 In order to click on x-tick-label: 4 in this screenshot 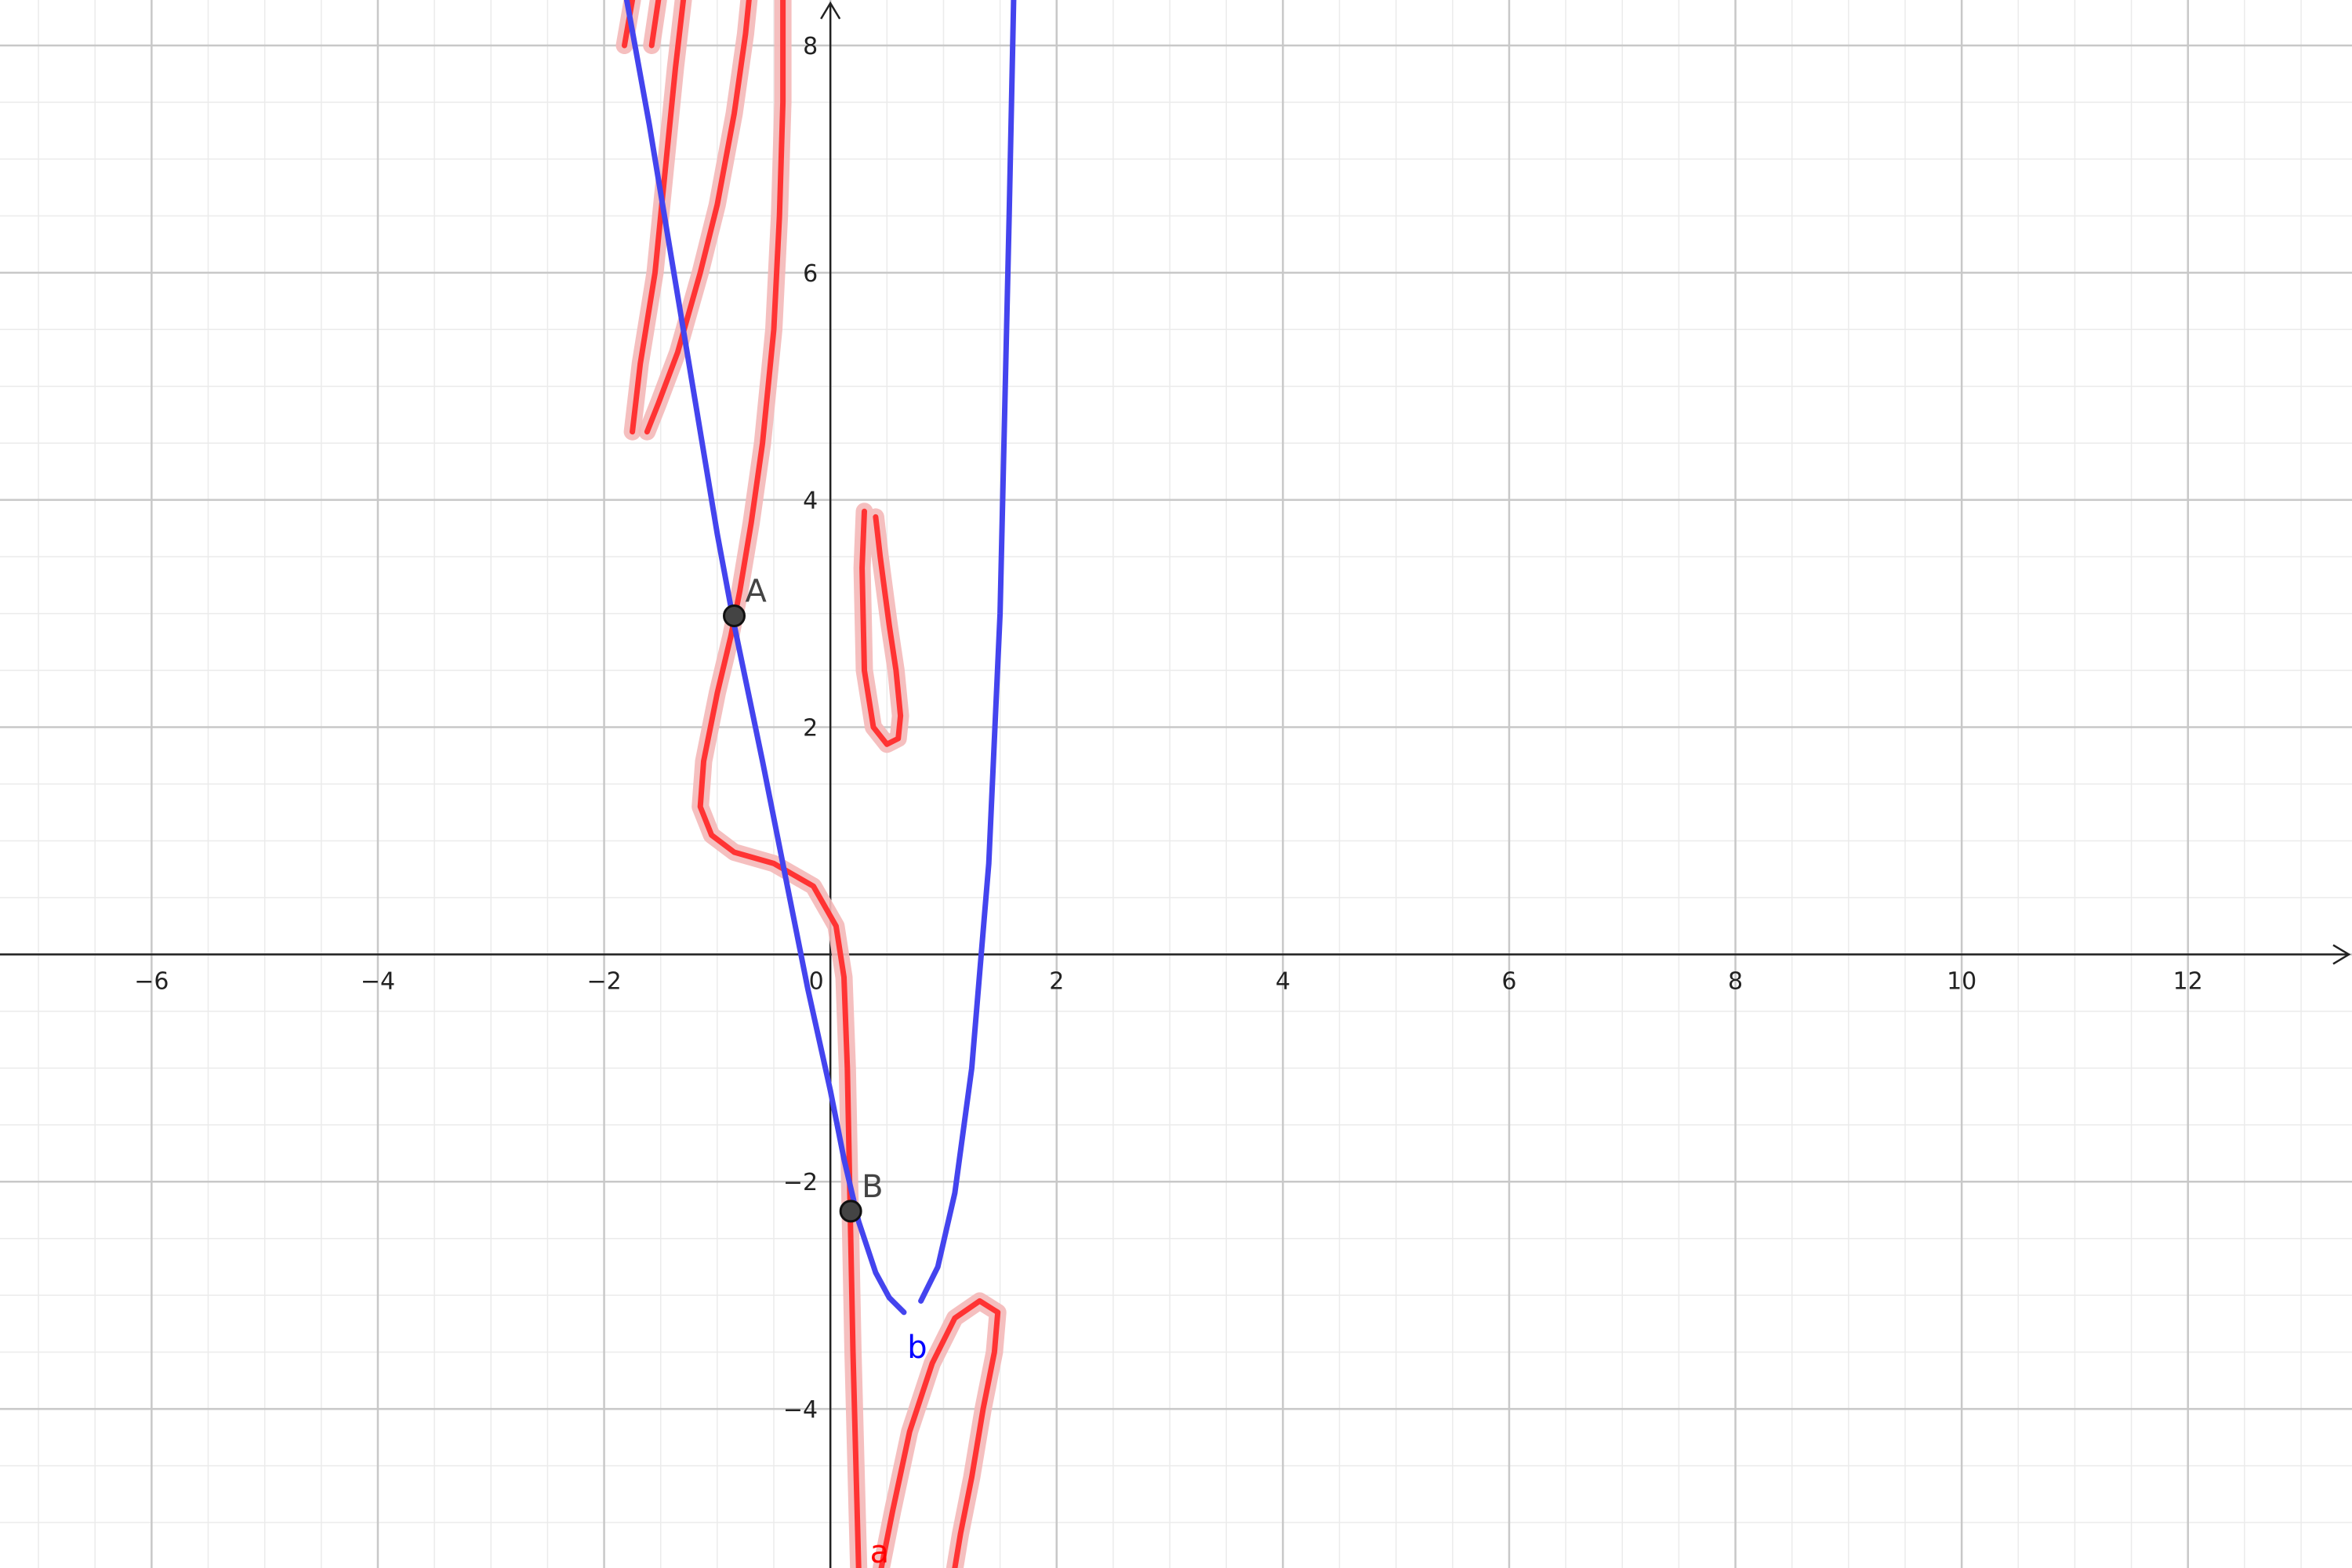, I will do `click(1283, 981)`.